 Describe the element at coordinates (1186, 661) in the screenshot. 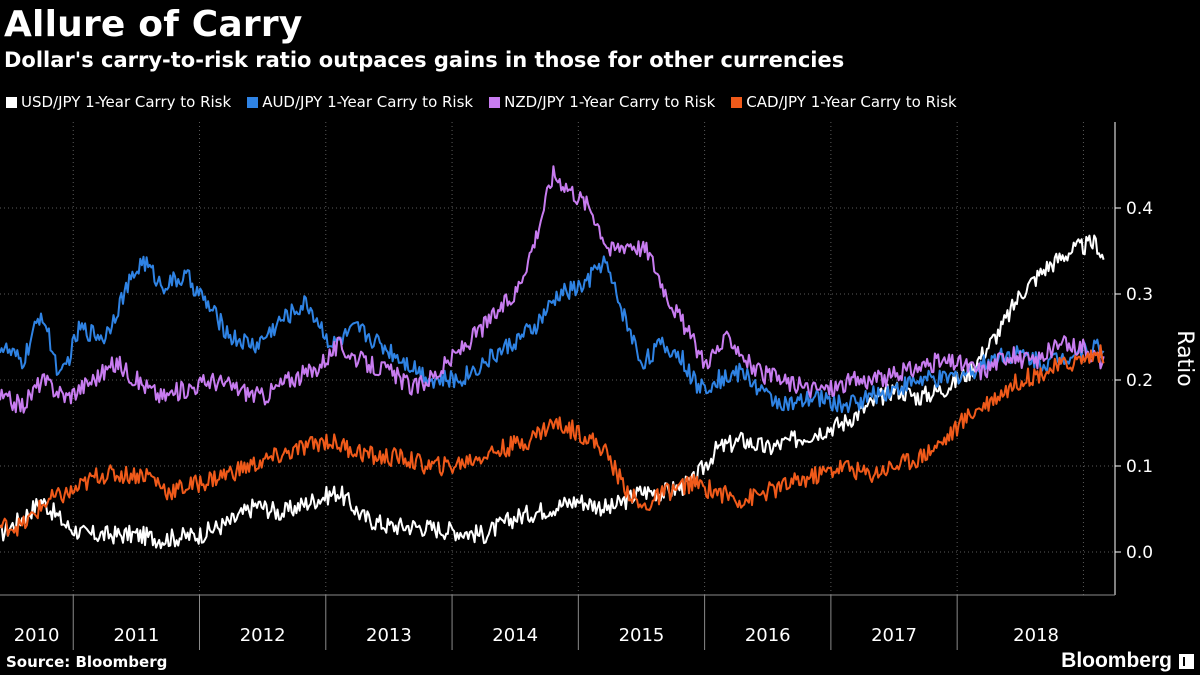

I see `brand-mark-icon` at that location.